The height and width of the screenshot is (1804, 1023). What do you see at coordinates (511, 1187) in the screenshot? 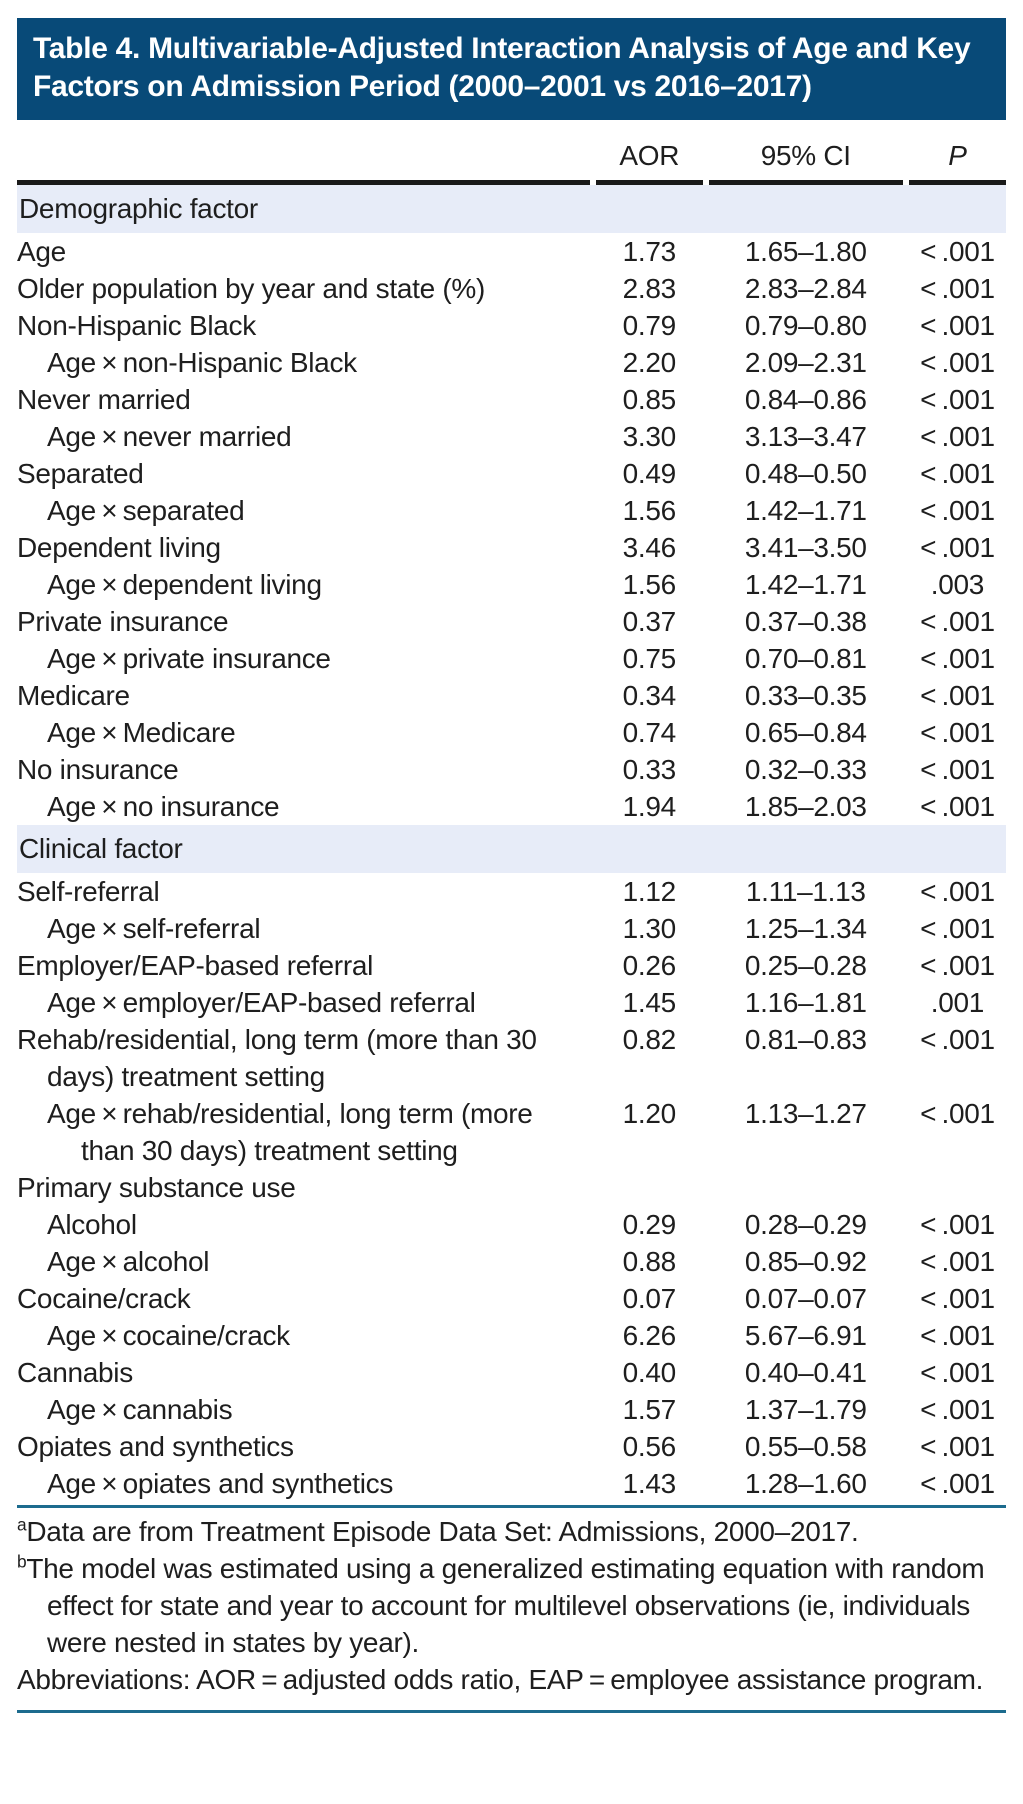
I see `table-row: Primary substance use` at bounding box center [511, 1187].